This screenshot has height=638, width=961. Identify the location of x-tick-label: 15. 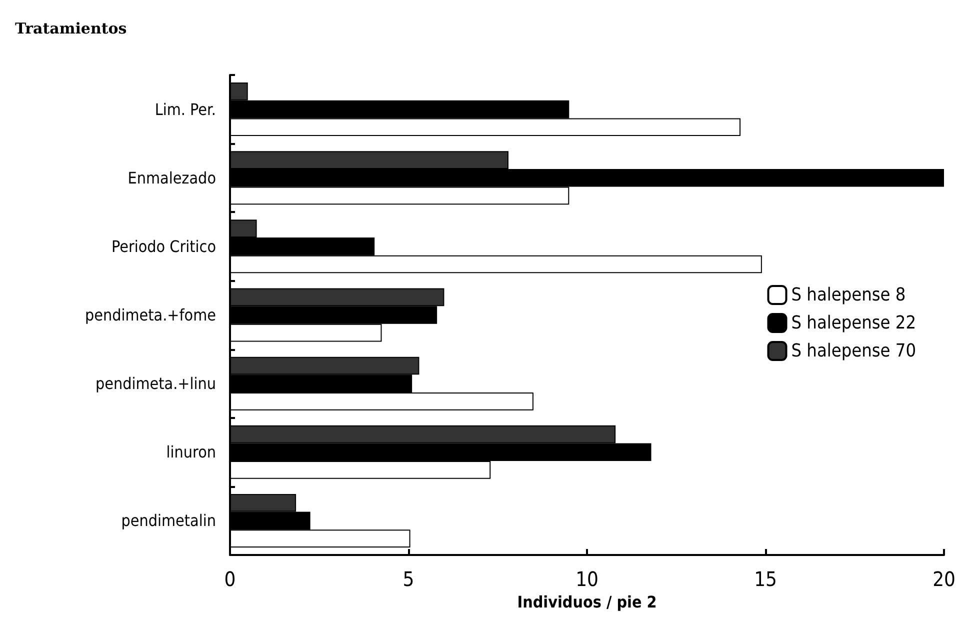
(765, 579).